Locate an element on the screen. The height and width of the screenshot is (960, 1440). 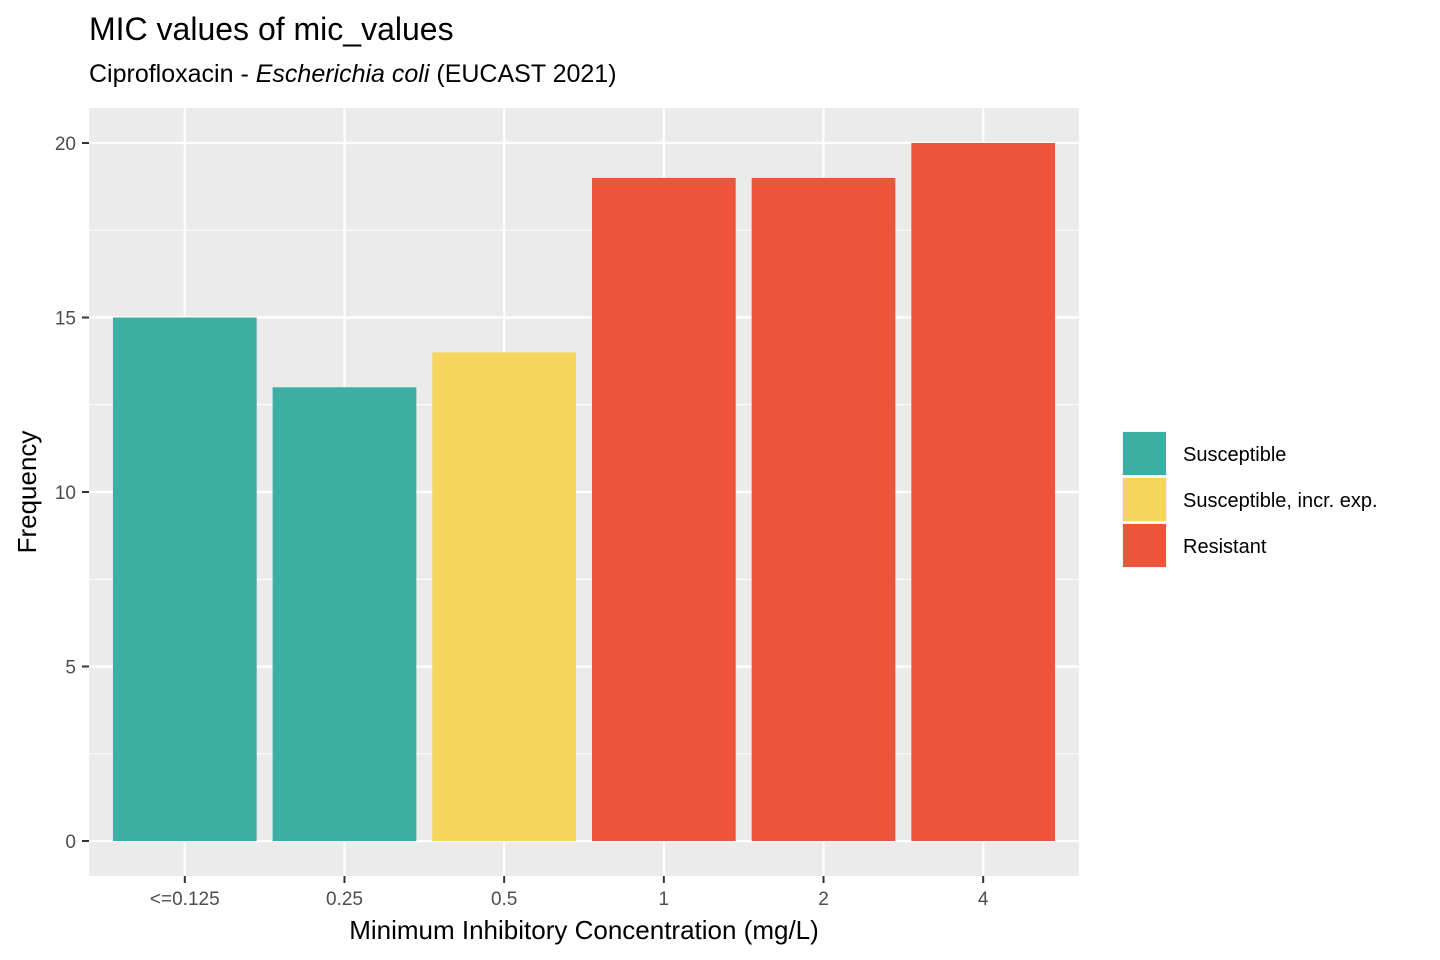
bar-0.5 is located at coordinates (504, 596).